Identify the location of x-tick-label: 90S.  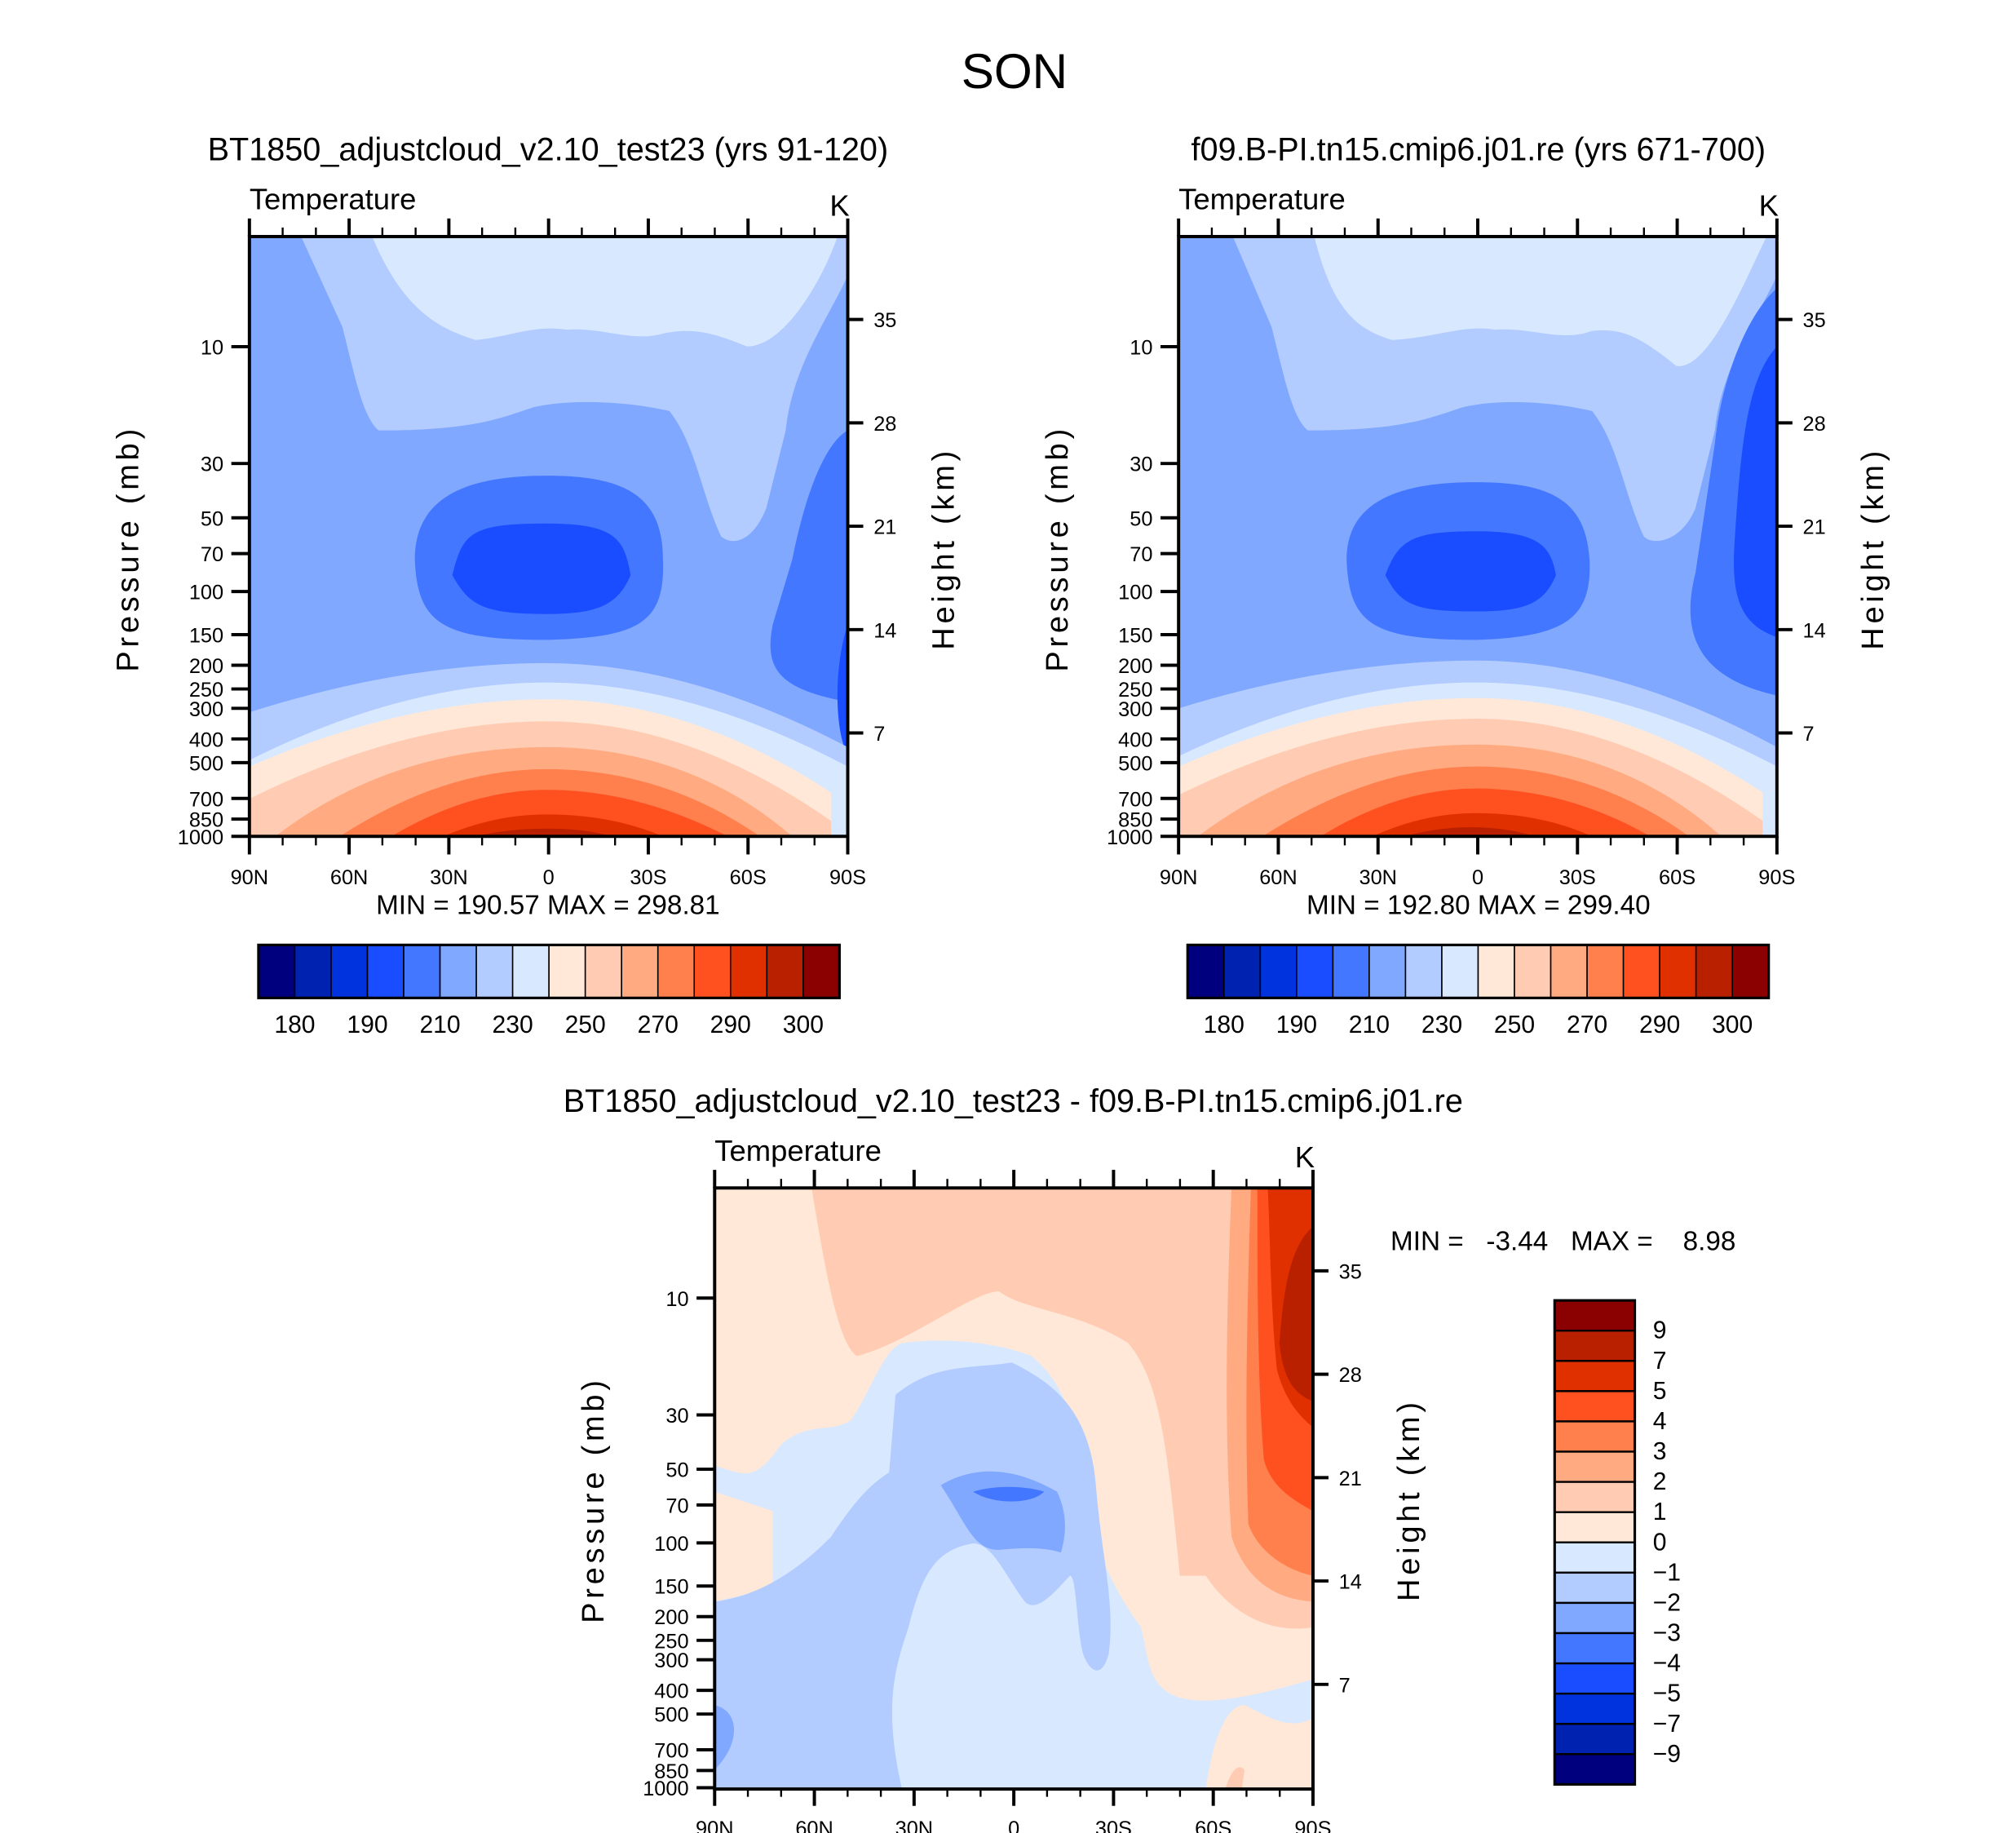
(1312, 1825).